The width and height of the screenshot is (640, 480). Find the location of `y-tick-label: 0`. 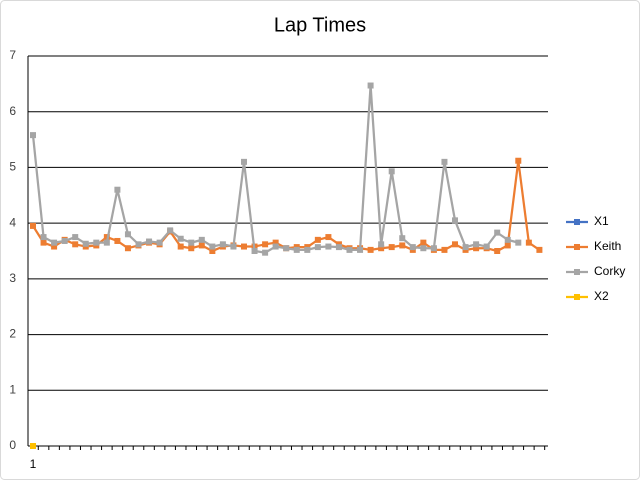

y-tick-label: 0 is located at coordinates (12, 445).